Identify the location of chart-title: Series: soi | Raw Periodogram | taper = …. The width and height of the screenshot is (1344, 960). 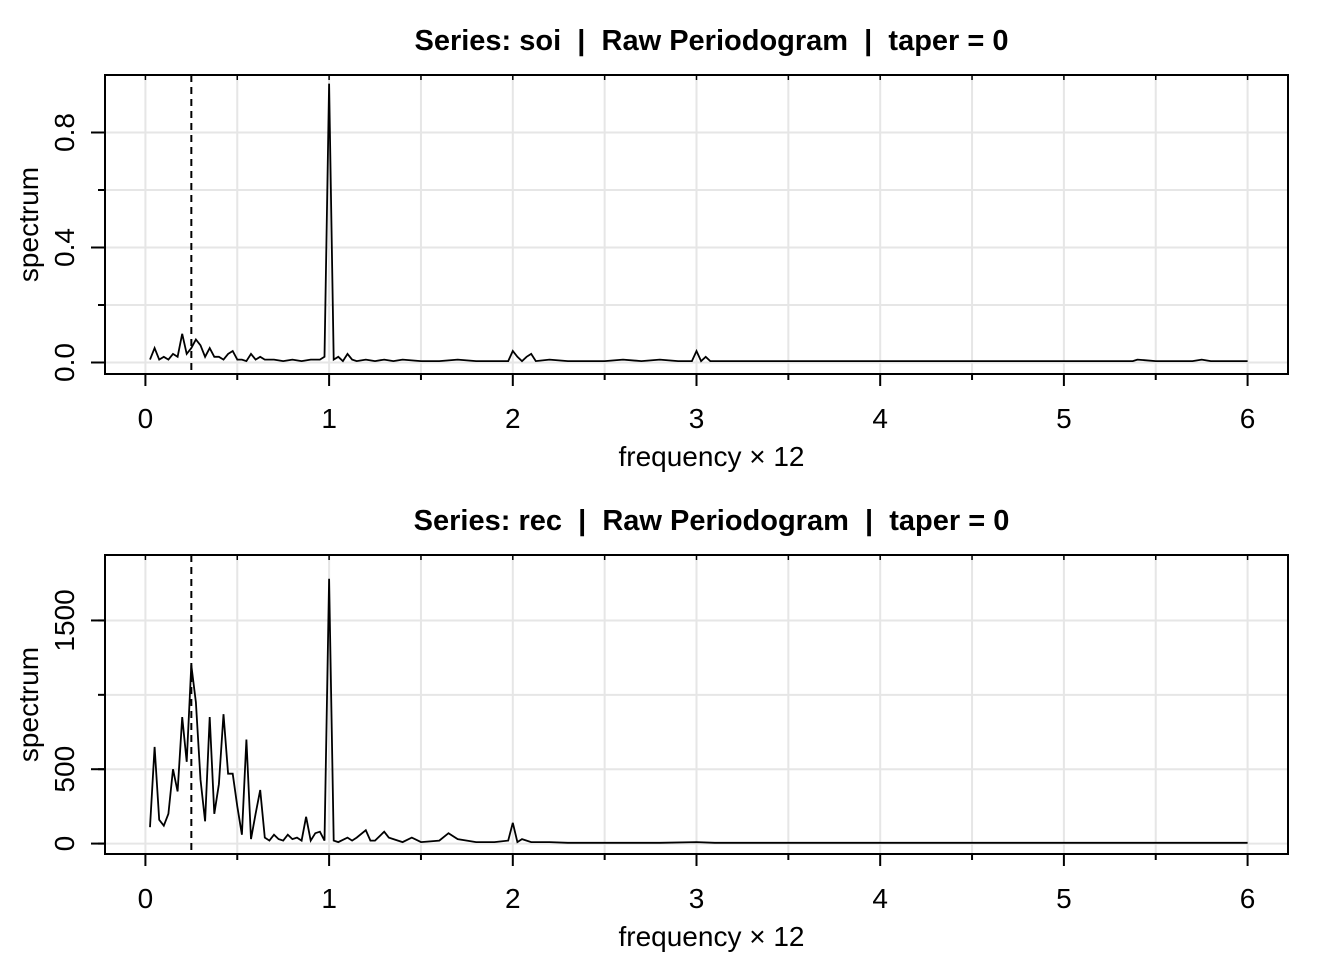
(711, 41).